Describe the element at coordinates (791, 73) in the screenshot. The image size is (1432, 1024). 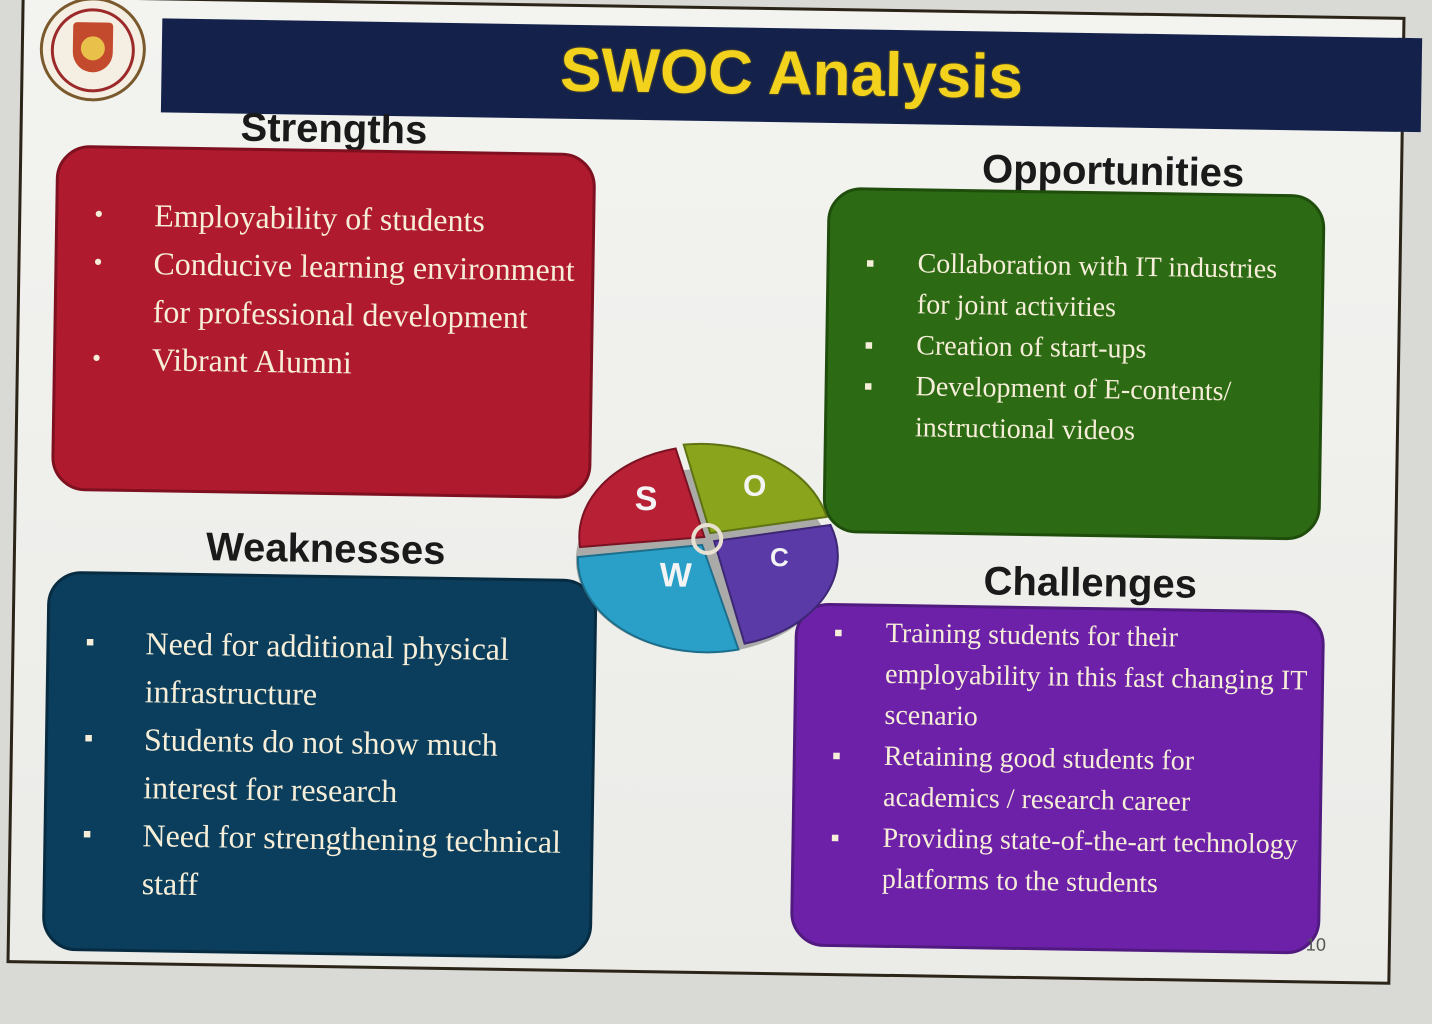
I see `slide-title: SWOC Analysis` at that location.